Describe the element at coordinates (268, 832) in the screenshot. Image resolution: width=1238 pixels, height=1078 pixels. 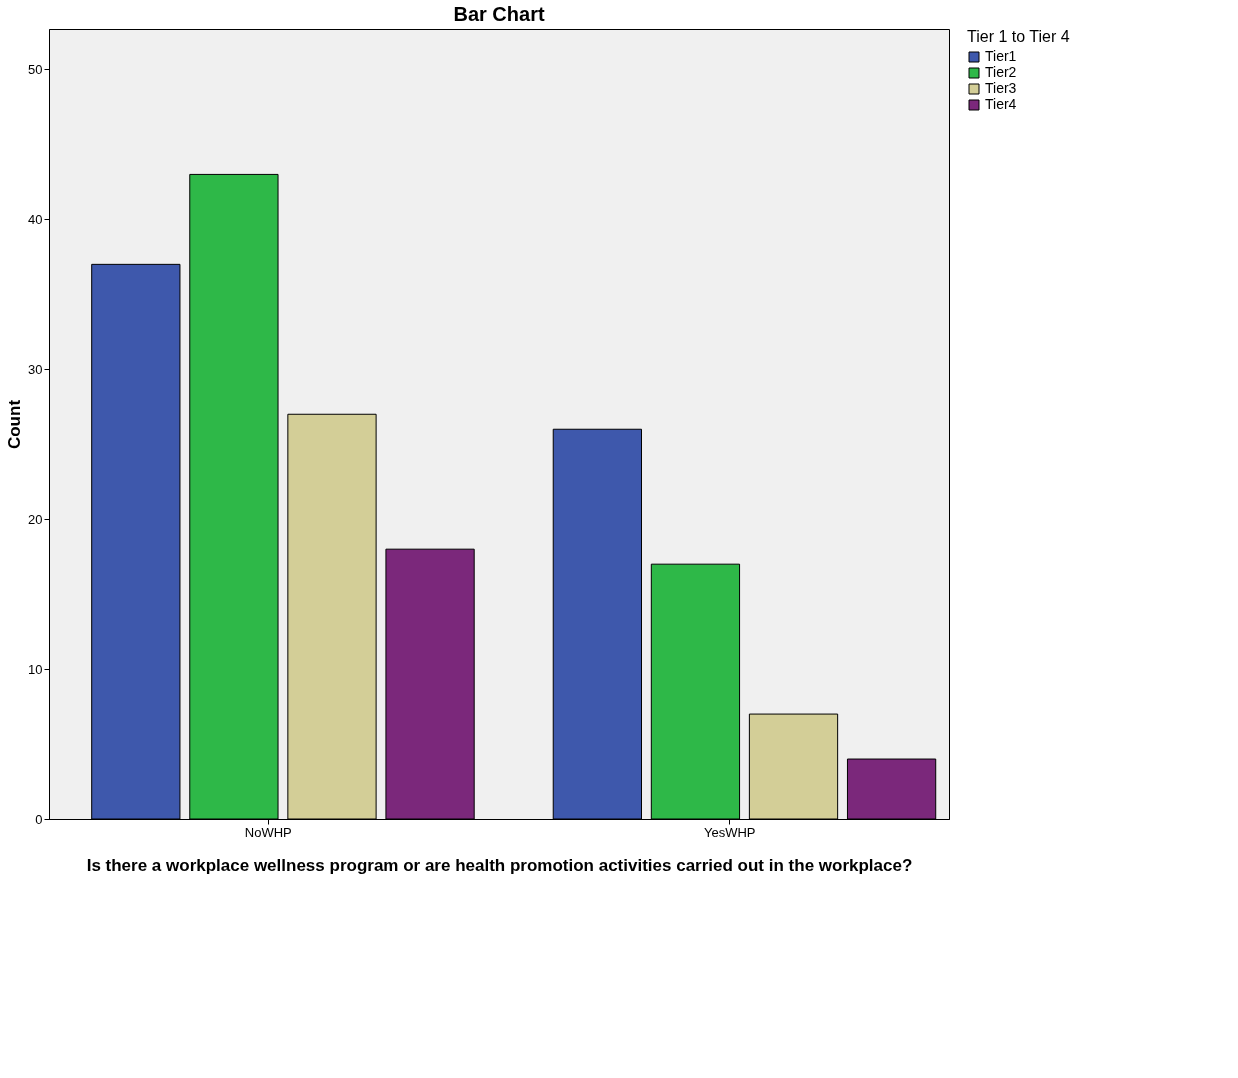
I see `x-tick-label: NoWHP` at that location.